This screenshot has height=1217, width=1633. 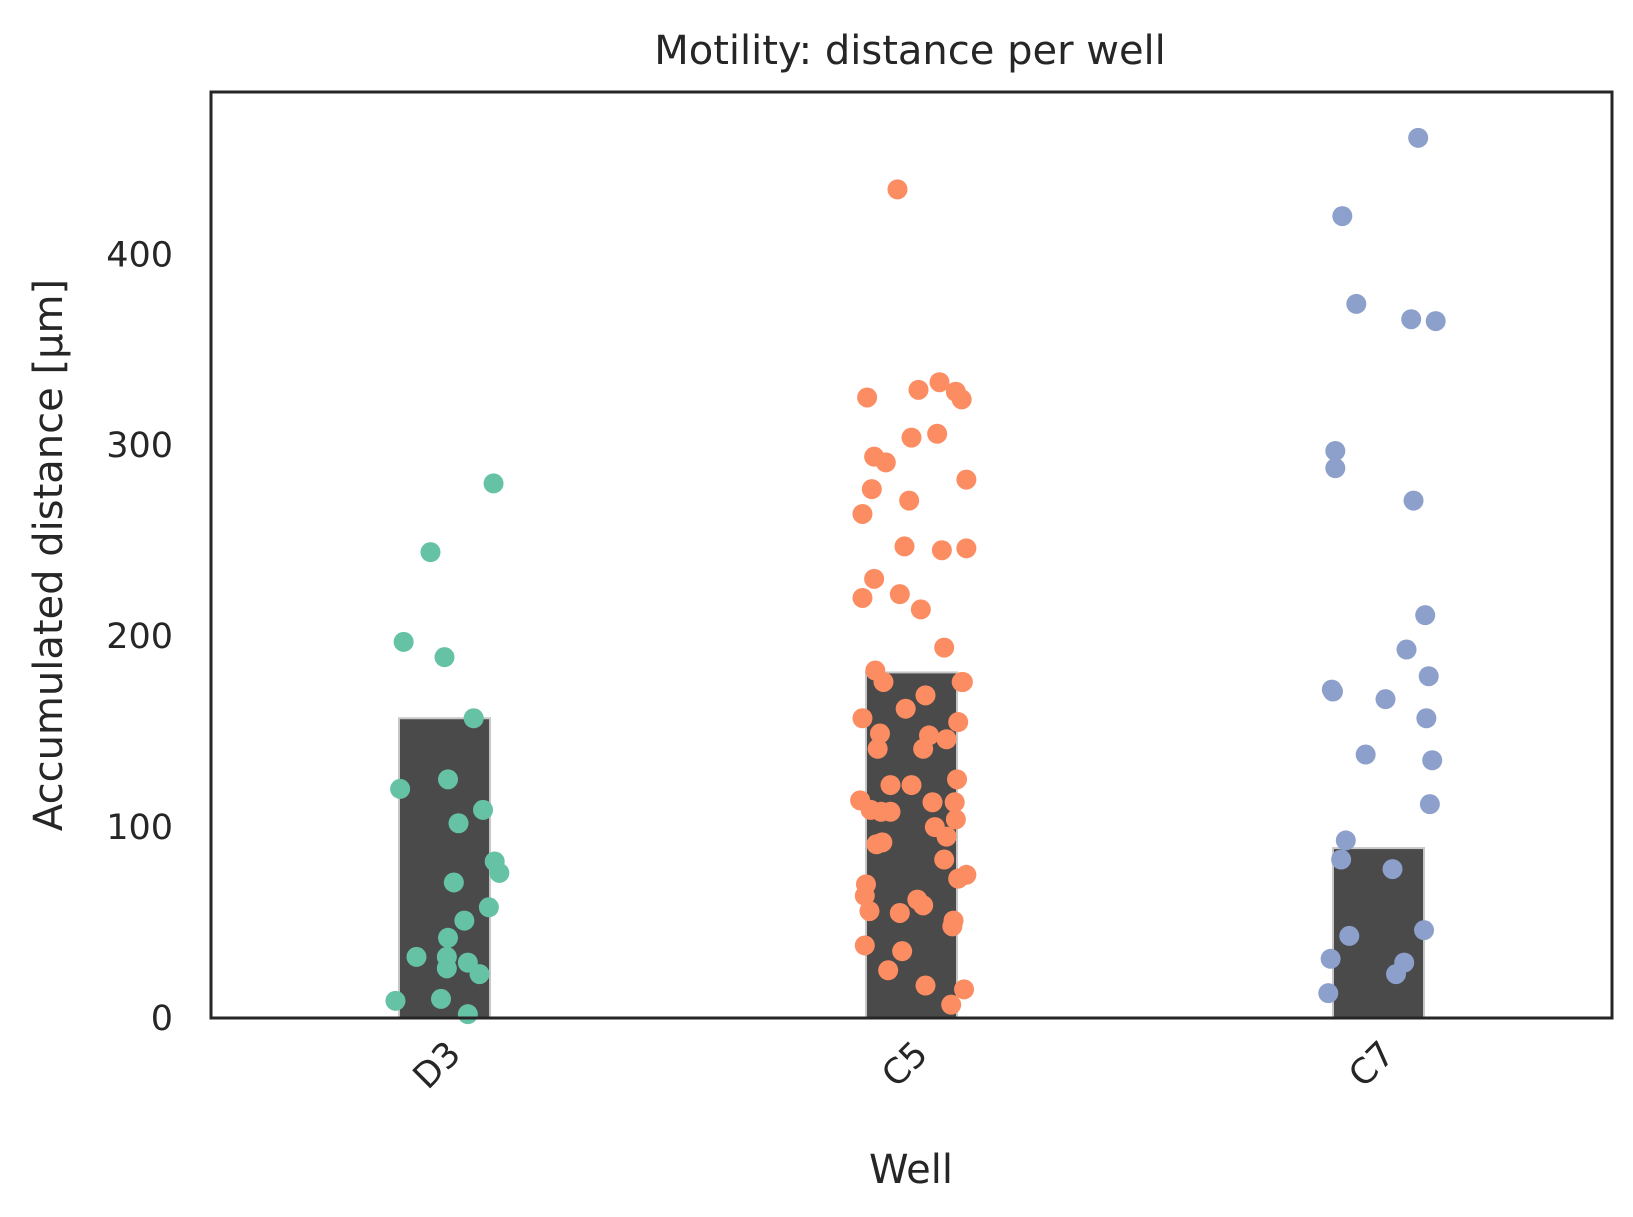 What do you see at coordinates (911, 1170) in the screenshot?
I see `x-axis-label: Well` at bounding box center [911, 1170].